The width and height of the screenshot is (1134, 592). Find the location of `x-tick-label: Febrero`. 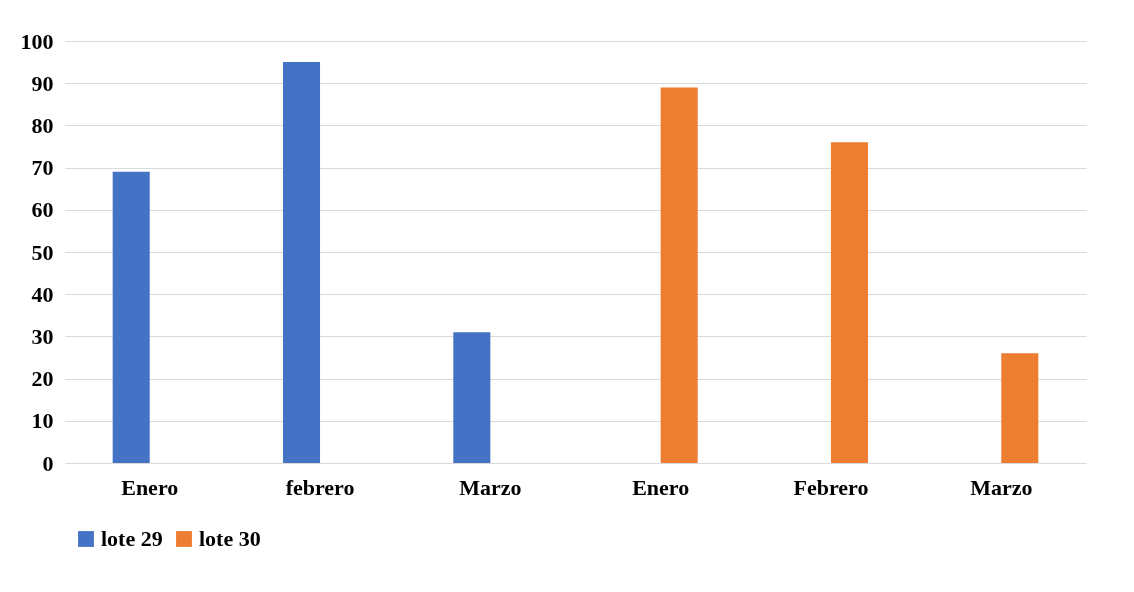

x-tick-label: Febrero is located at coordinates (831, 487).